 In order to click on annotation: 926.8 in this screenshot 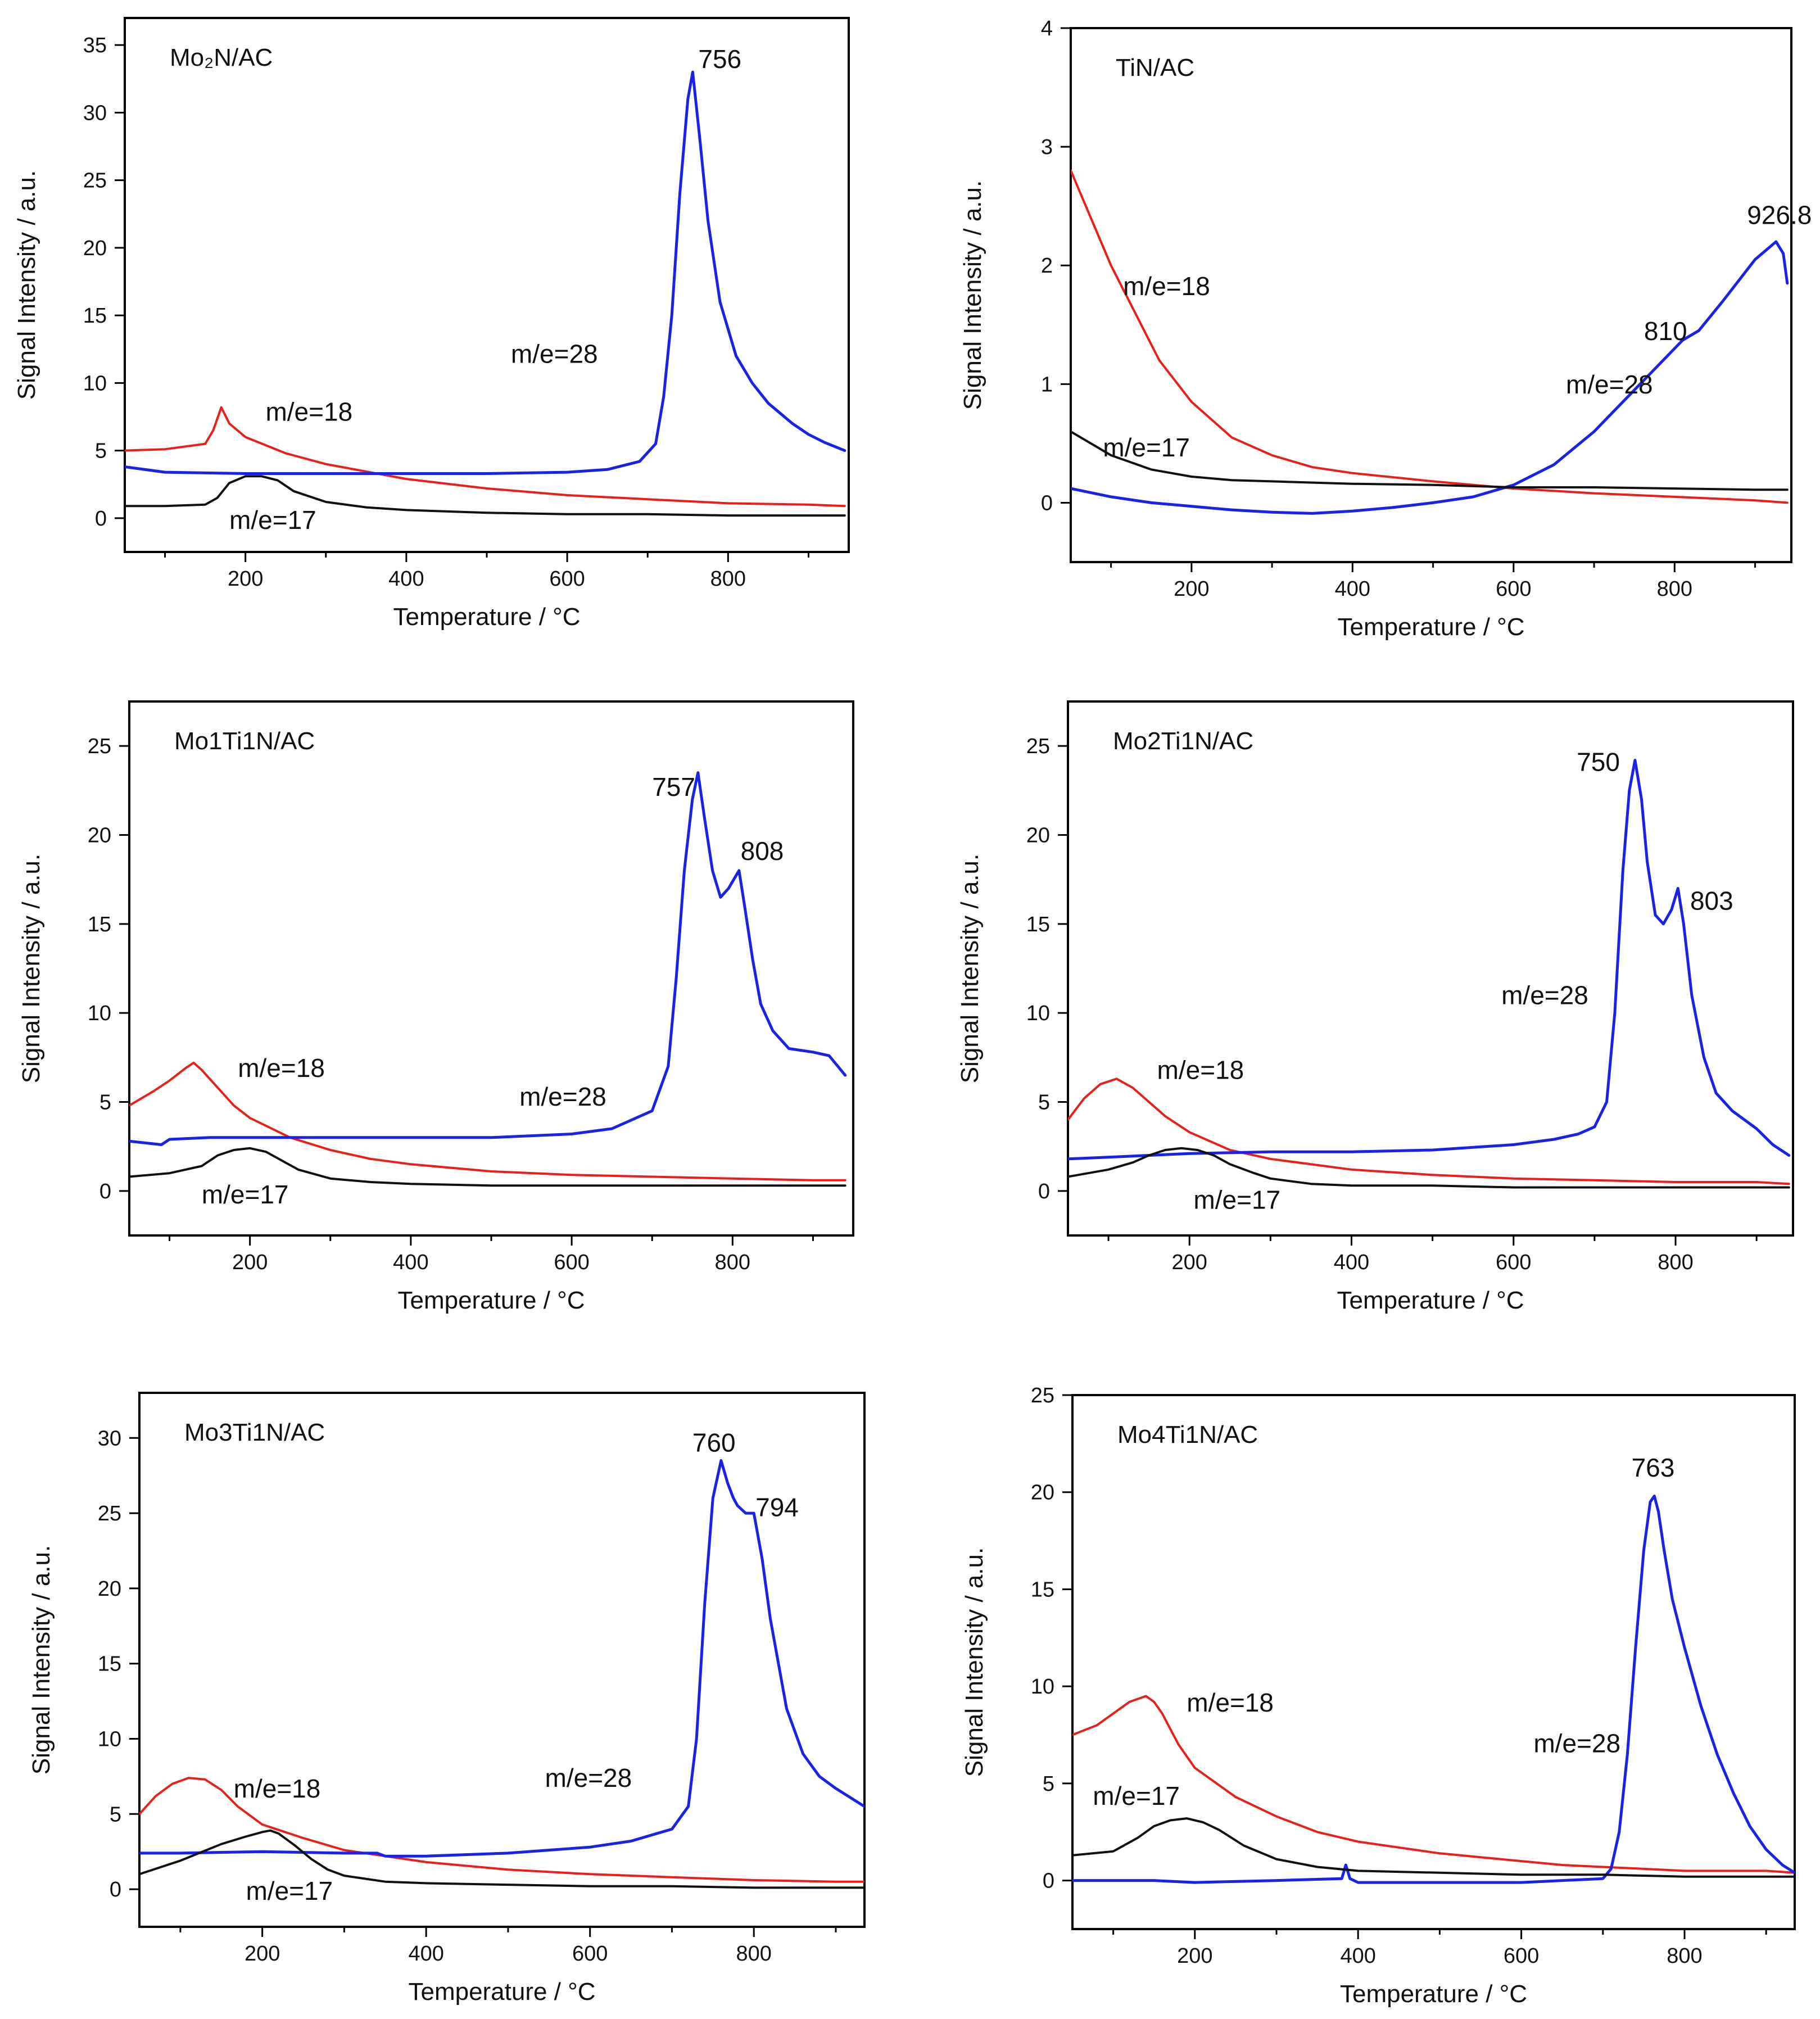, I will do `click(1779, 214)`.